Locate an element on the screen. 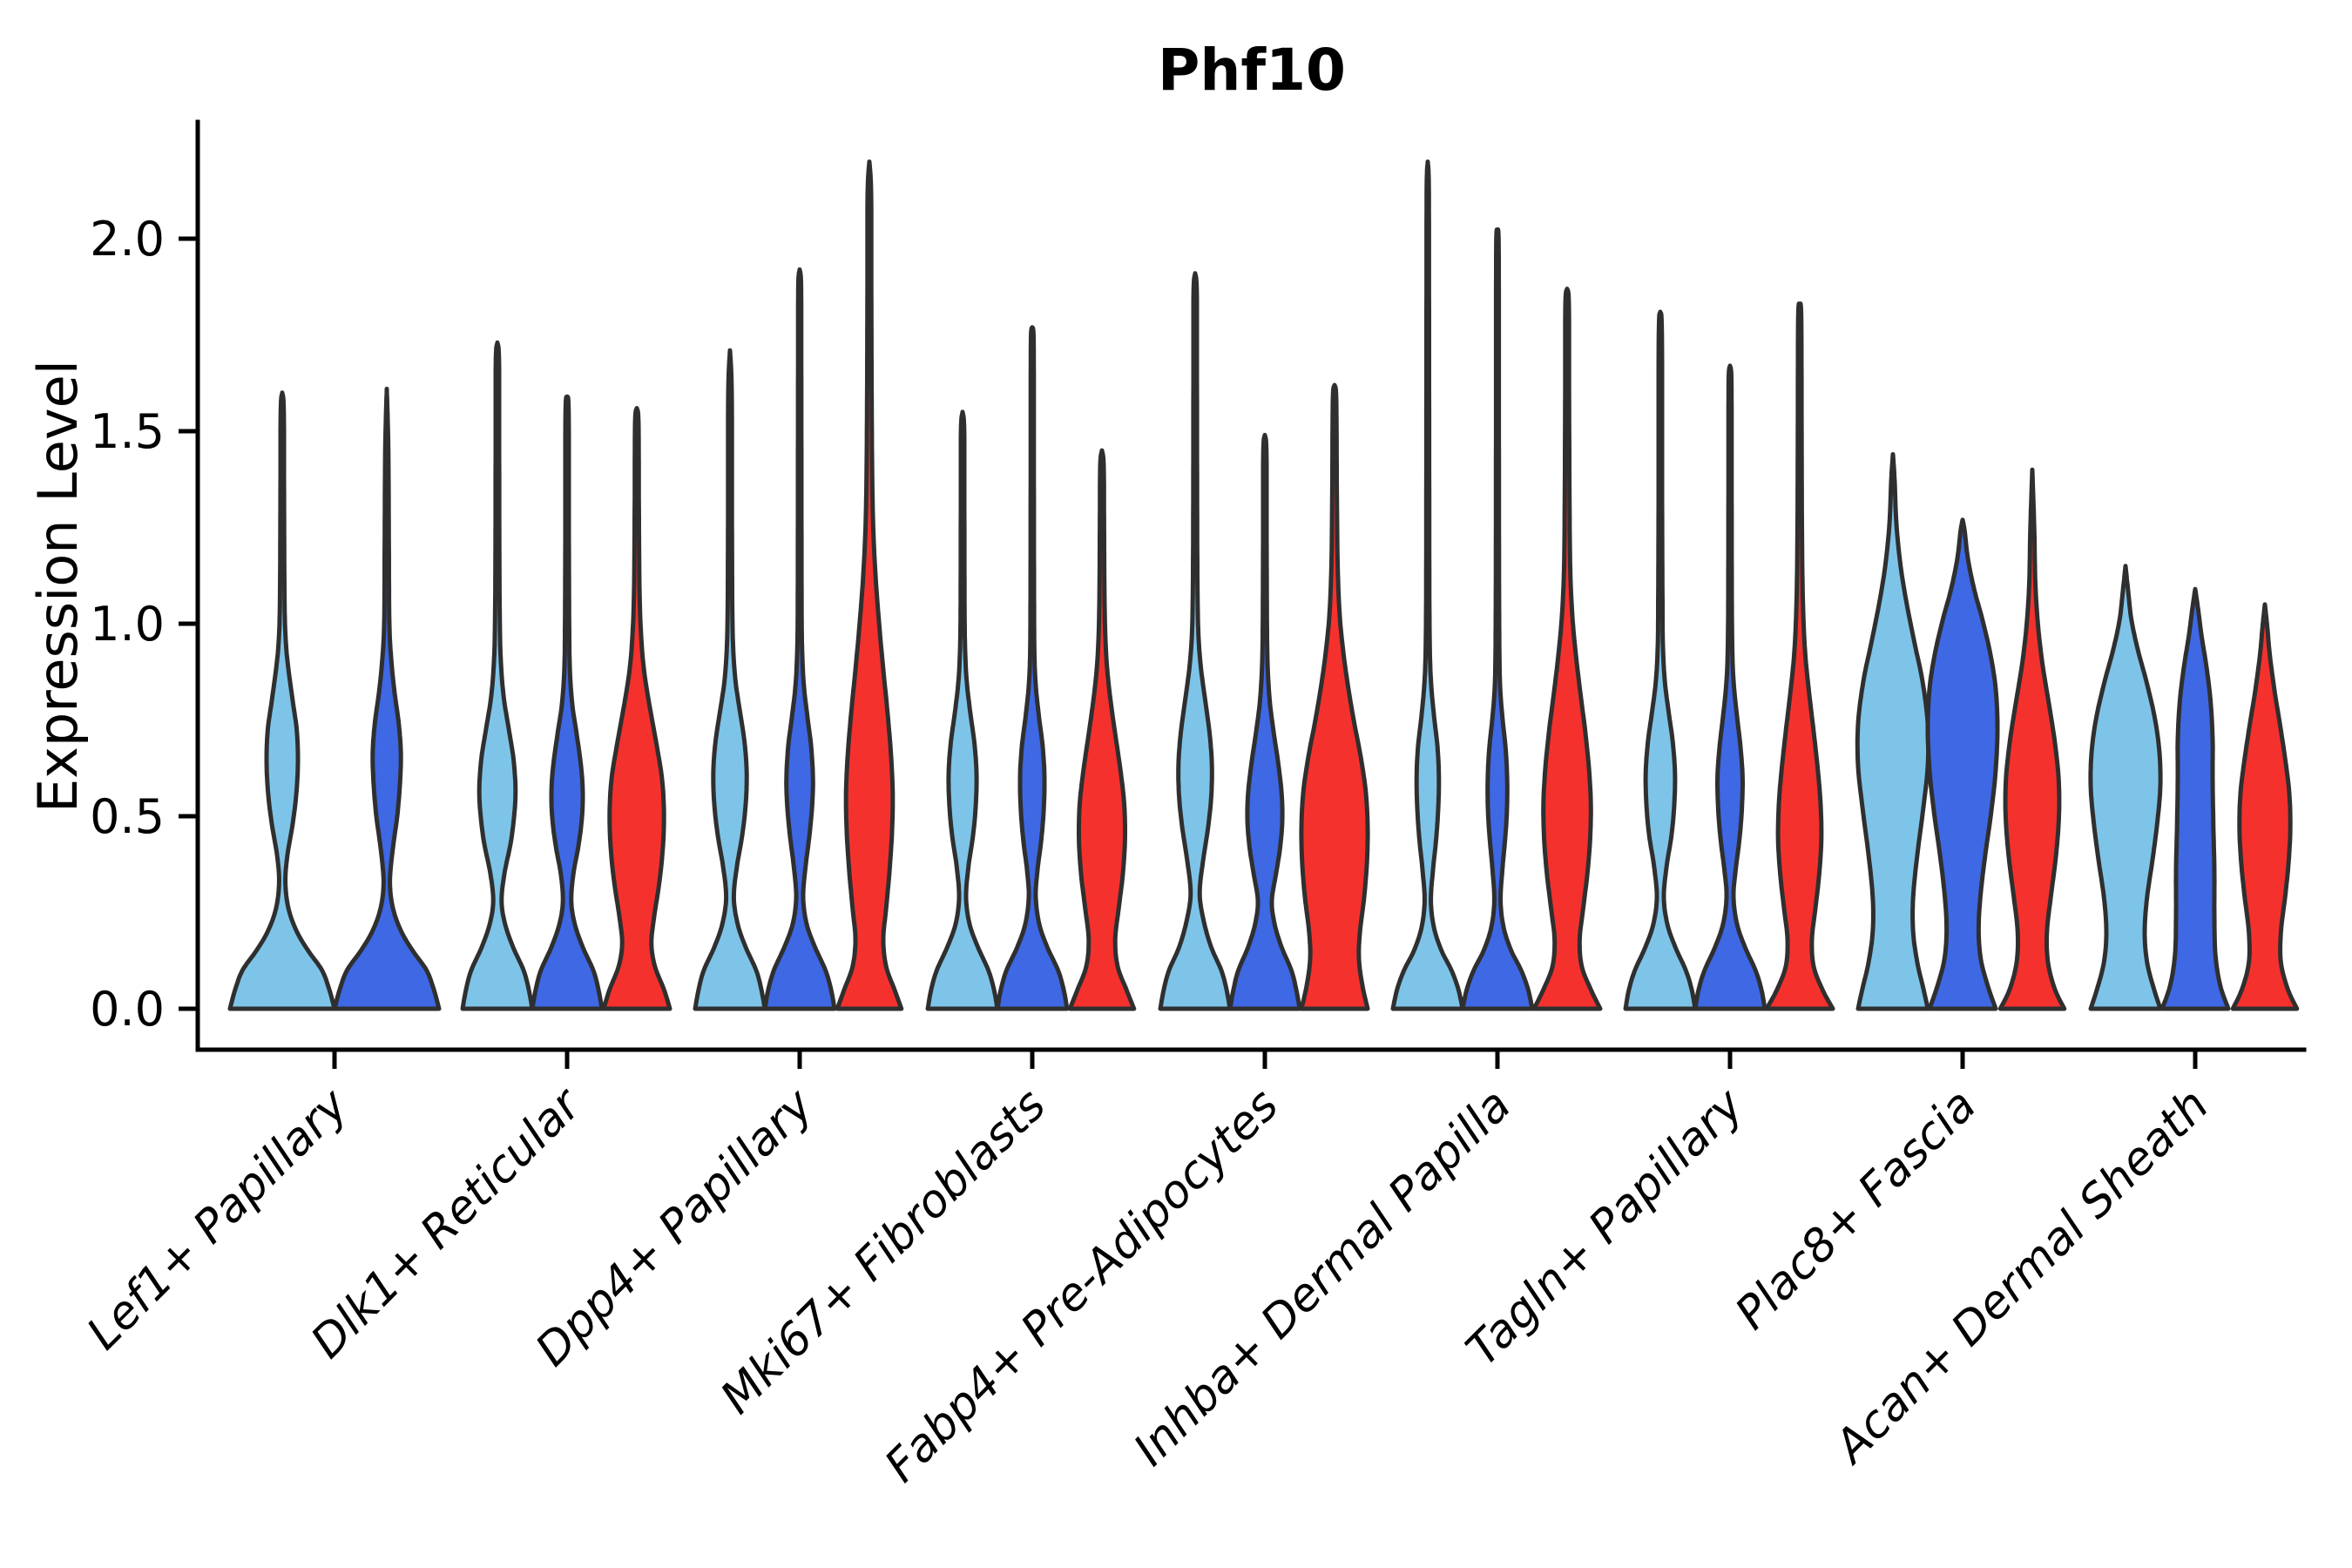 This screenshot has width=2352, height=1568. x-tick-label: Fabp4+ Pre-Adipocytes is located at coordinates (1082, 1286).